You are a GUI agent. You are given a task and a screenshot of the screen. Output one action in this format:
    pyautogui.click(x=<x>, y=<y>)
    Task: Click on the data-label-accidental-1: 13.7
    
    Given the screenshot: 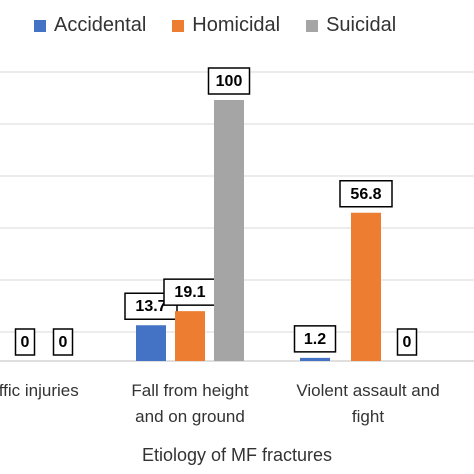 What is the action you would take?
    pyautogui.click(x=151, y=306)
    